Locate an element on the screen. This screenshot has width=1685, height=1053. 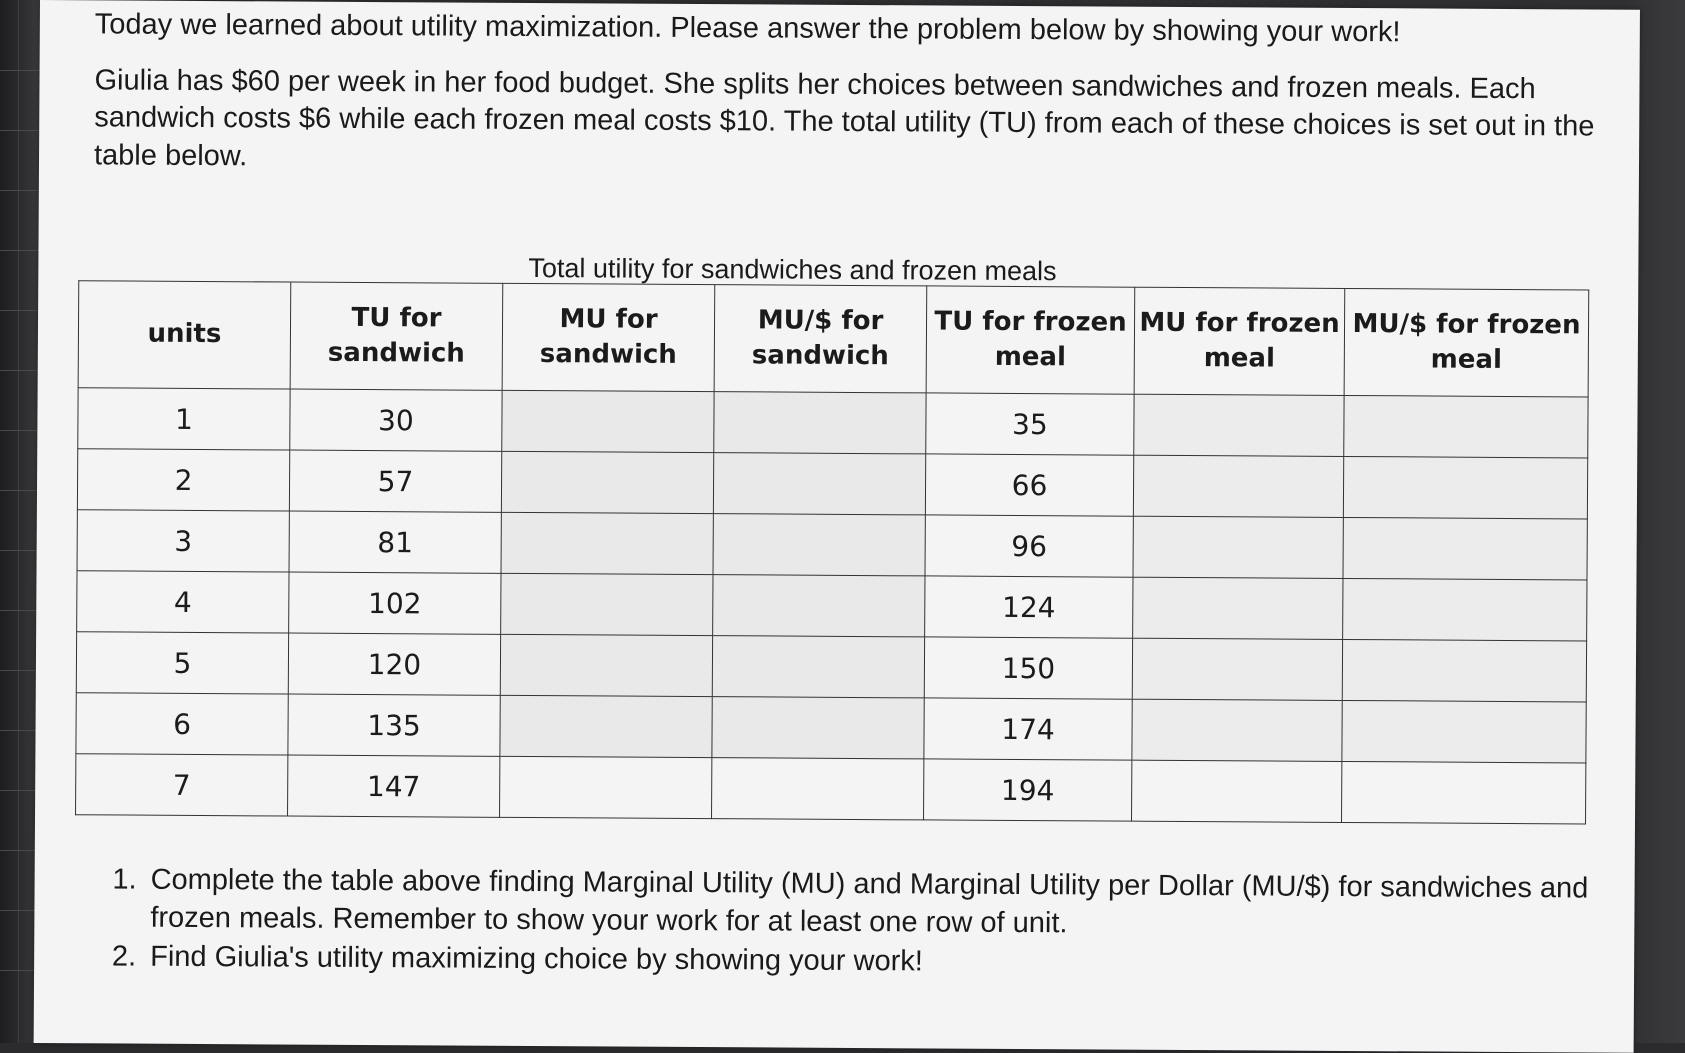
cell-units: 3 is located at coordinates (183, 541).